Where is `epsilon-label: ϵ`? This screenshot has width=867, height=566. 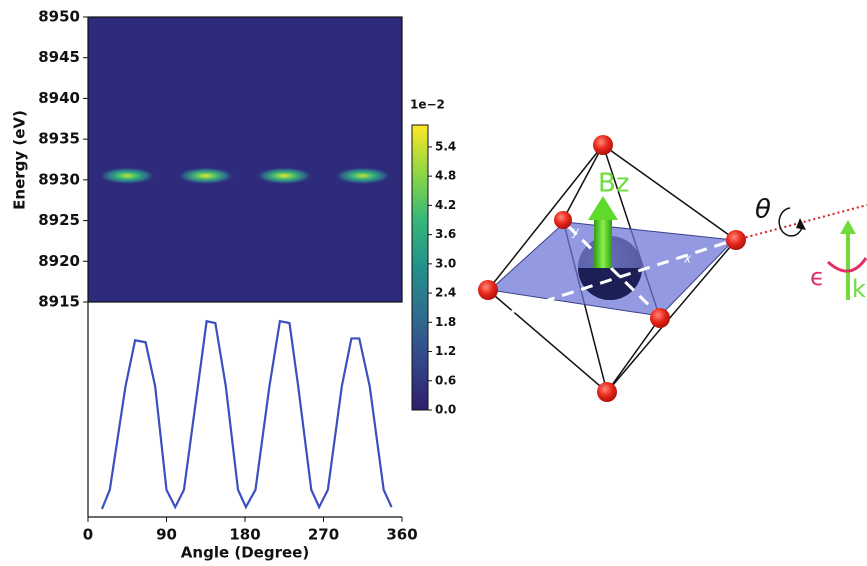 epsilon-label: ϵ is located at coordinates (817, 277).